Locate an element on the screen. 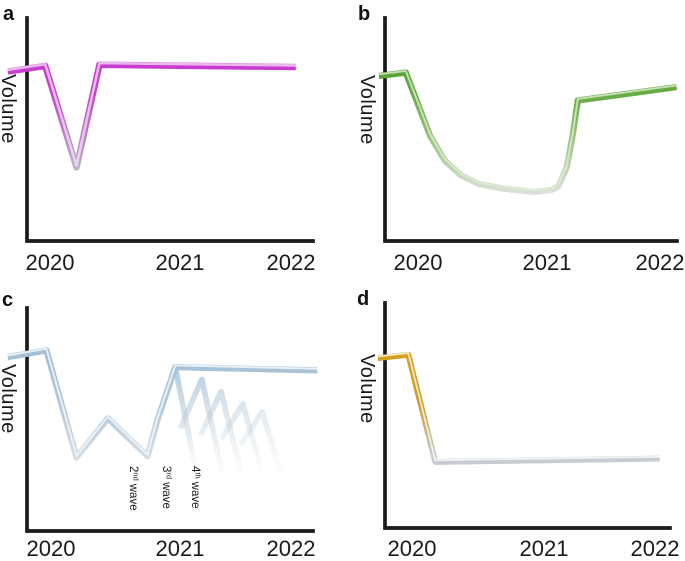 Image resolution: width=685 pixels, height=561 pixels. y-axis-label-c: Volume is located at coordinates (9, 399).